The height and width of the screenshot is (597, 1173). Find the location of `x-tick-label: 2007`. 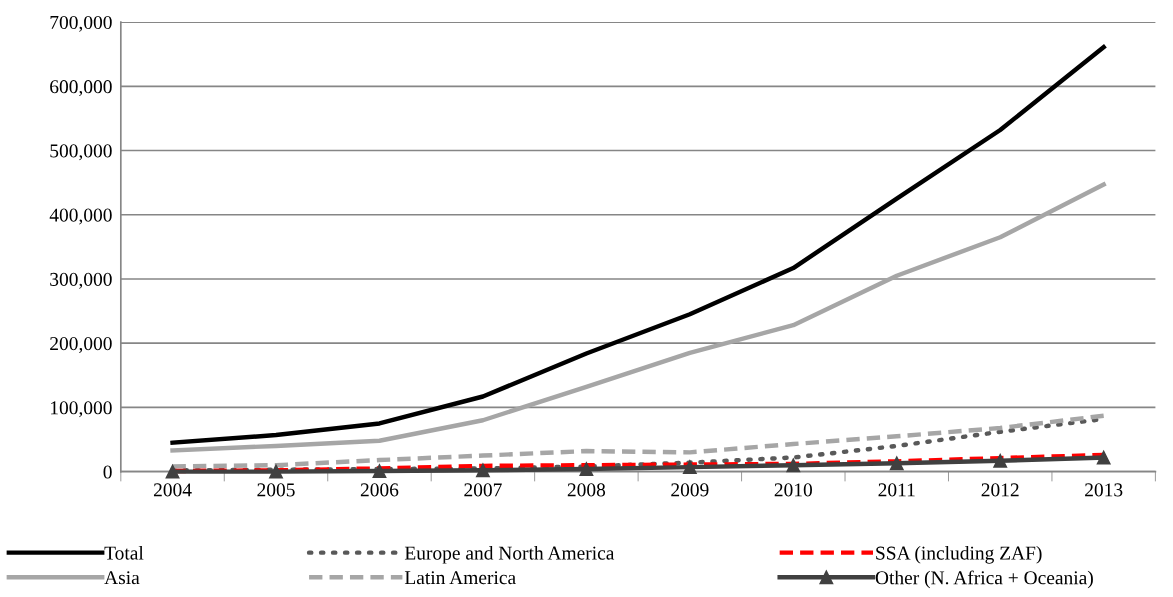

x-tick-label: 2007 is located at coordinates (483, 490).